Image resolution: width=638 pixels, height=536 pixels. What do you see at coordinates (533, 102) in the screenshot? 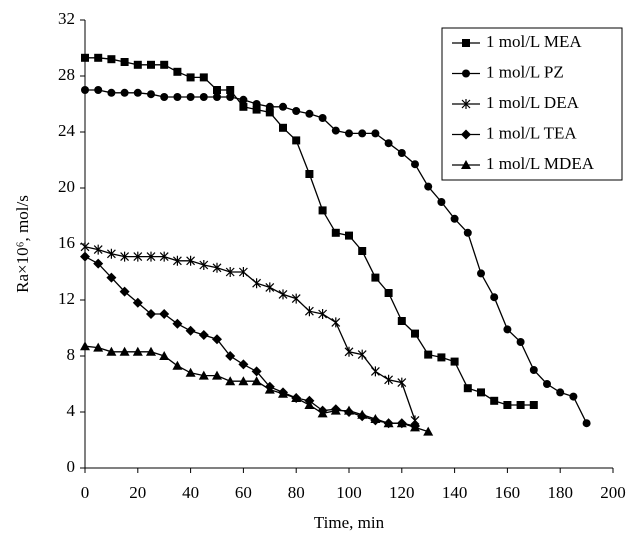
I see `legend-label: 1 mol/L DEA` at bounding box center [533, 102].